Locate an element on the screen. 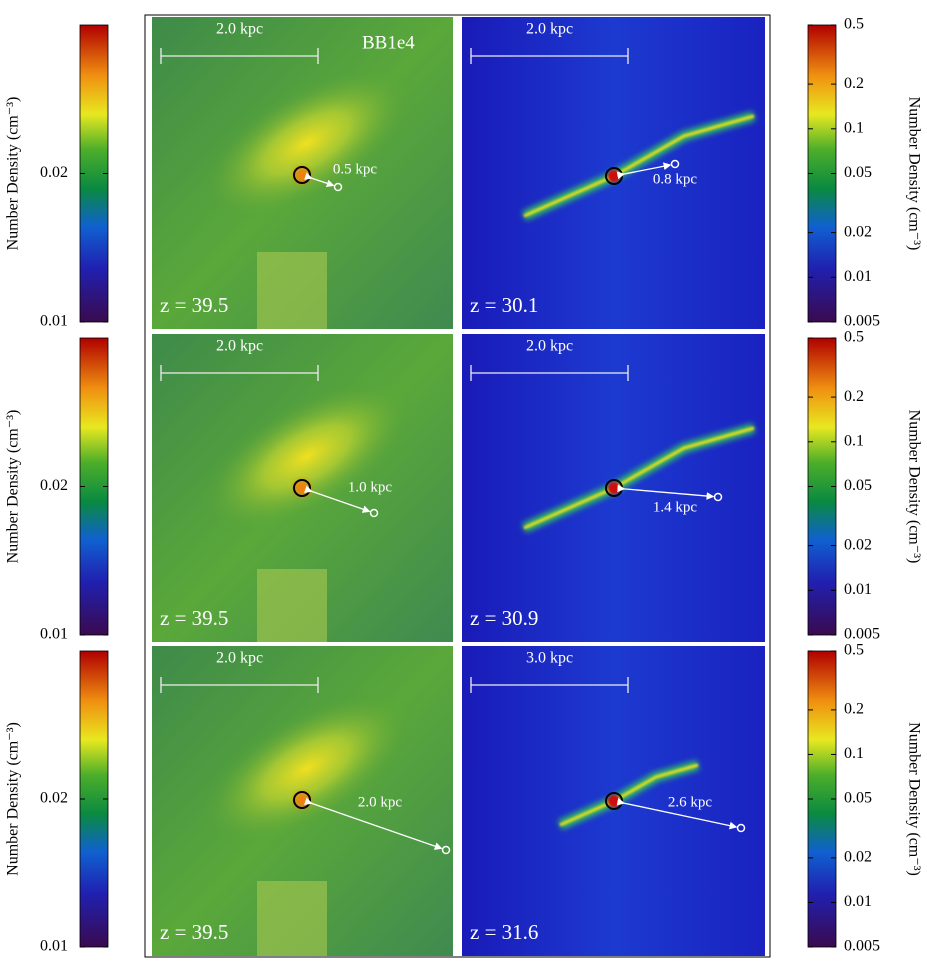 This screenshot has height=974, width=927. panel: 2.0 kpc z = 30.9 1.4 kpc is located at coordinates (613, 488).